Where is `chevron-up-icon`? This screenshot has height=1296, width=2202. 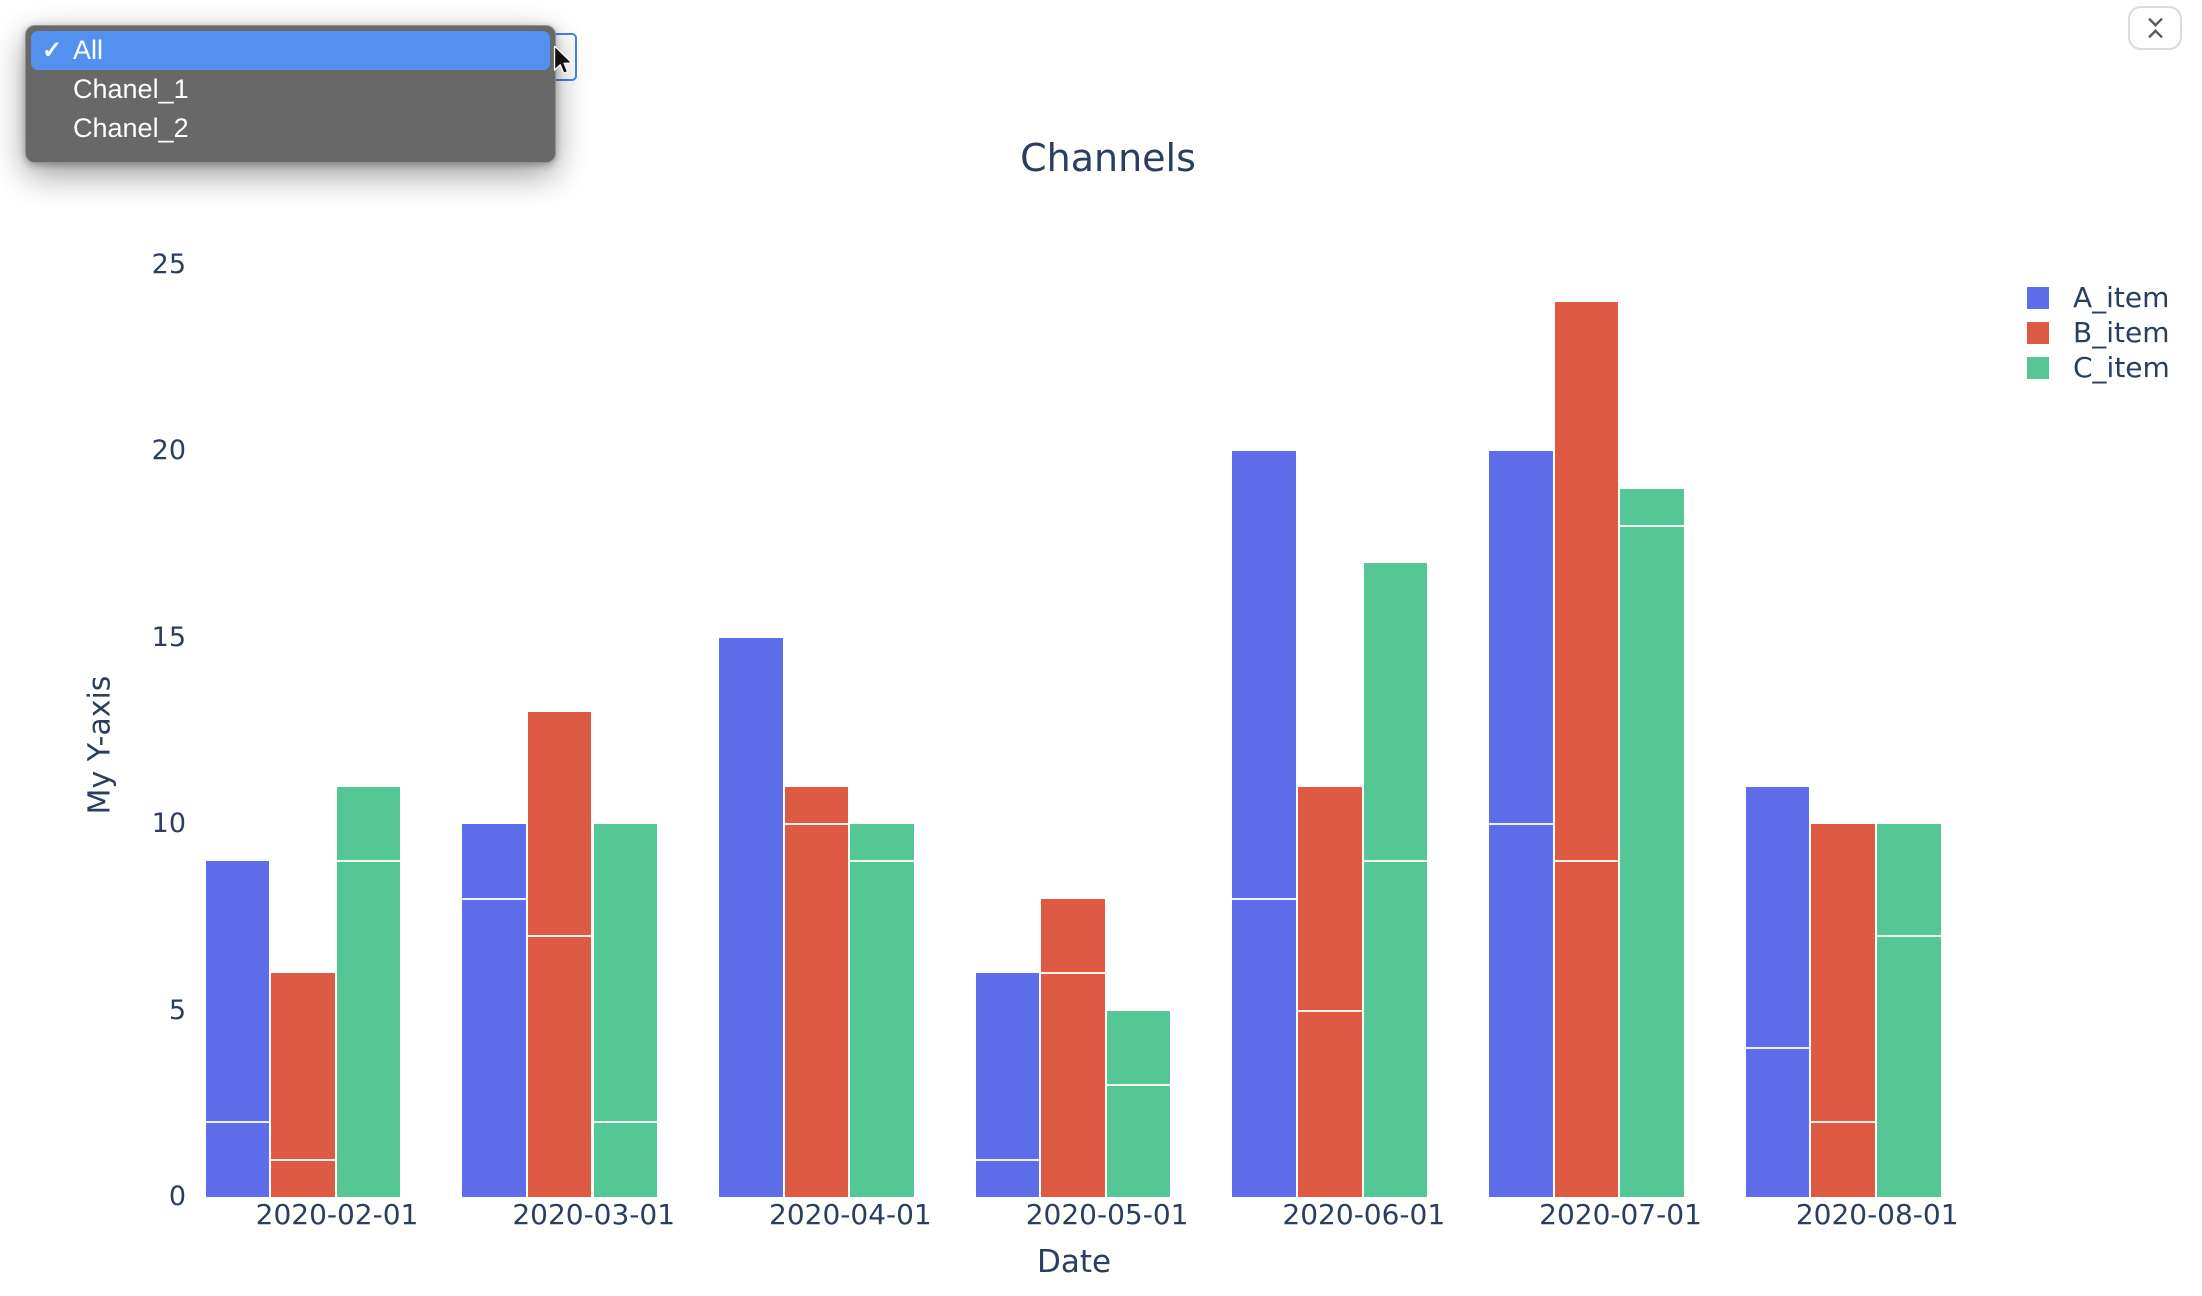 chevron-up-icon is located at coordinates (2155, 36).